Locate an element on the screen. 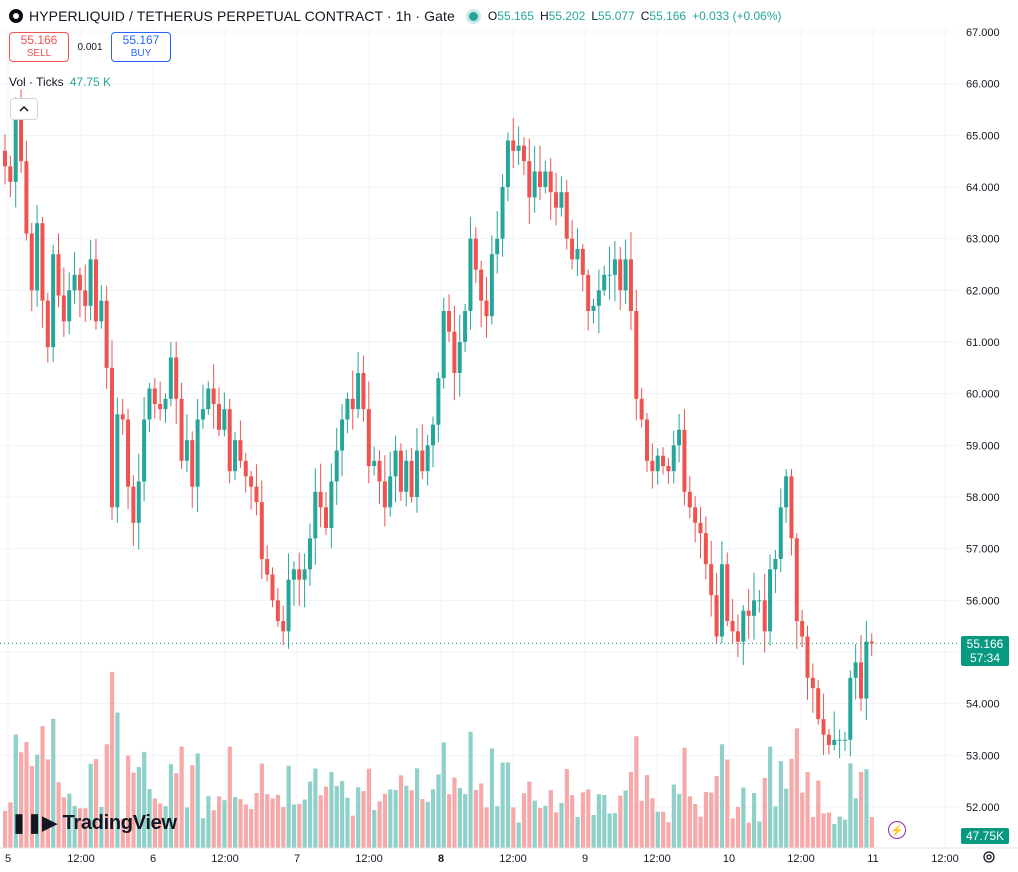 This screenshot has width=1018, height=872. collapse-legend-button is located at coordinates (24, 109).